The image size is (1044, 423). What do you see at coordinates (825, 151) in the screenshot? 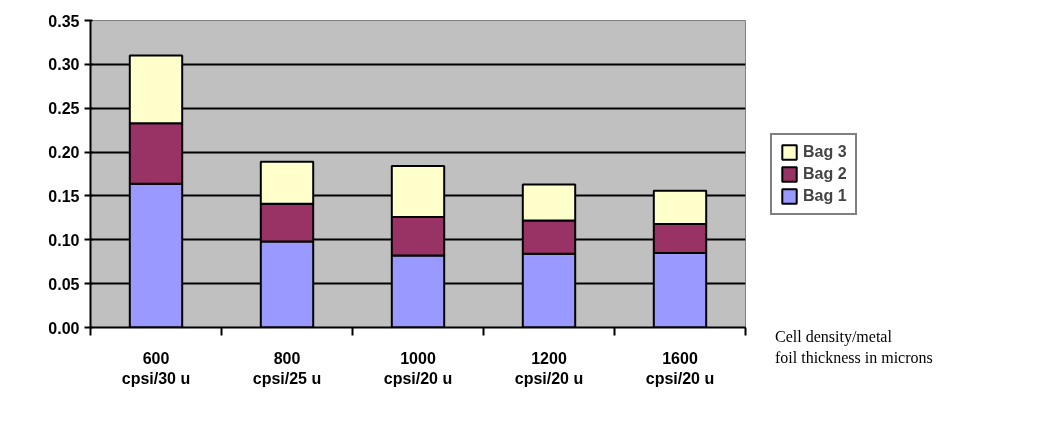
I see `legend-label: Bag 3` at bounding box center [825, 151].